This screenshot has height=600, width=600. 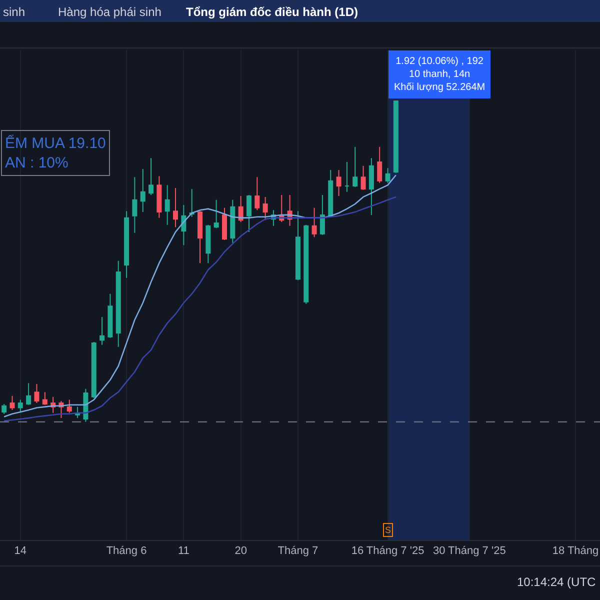 I want to click on annotation: S, so click(x=388, y=530).